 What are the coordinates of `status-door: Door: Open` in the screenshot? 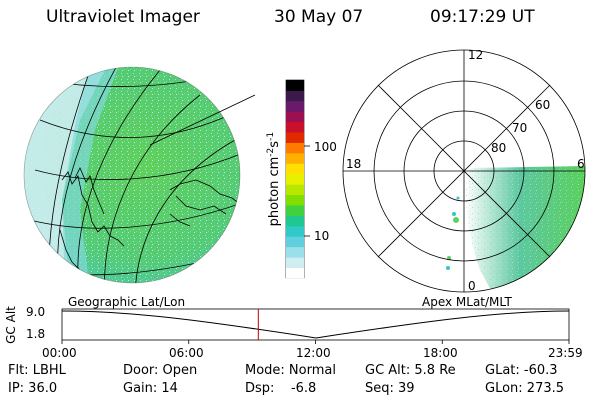 It's located at (160, 370).